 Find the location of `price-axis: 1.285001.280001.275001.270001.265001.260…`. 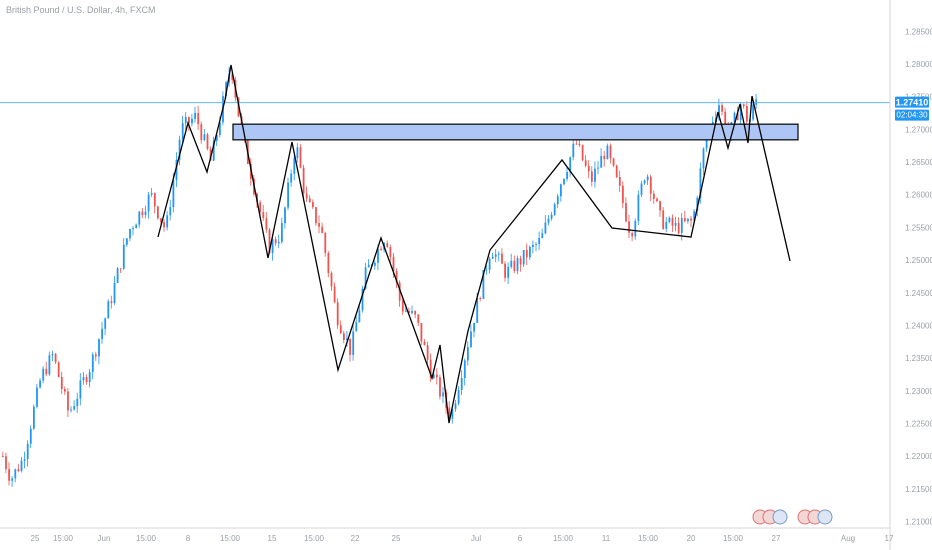

price-axis: 1.285001.280001.275001.270001.265001.260… is located at coordinates (918, 276).